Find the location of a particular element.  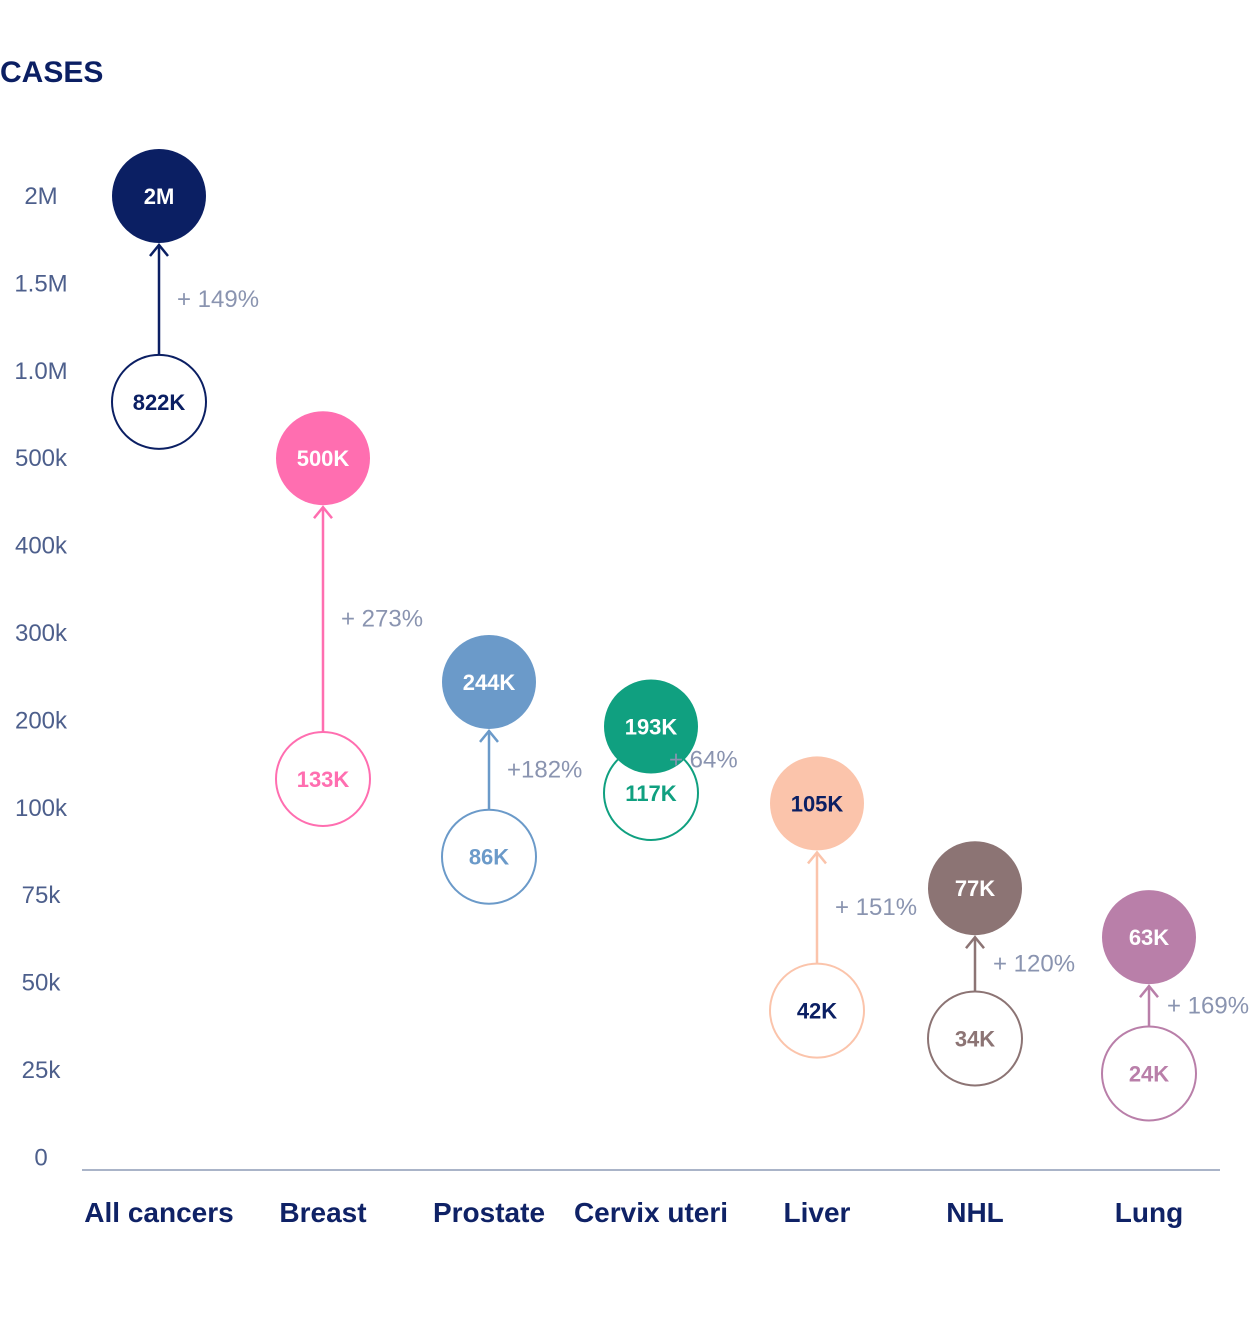

category-label: Liver is located at coordinates (817, 1212).